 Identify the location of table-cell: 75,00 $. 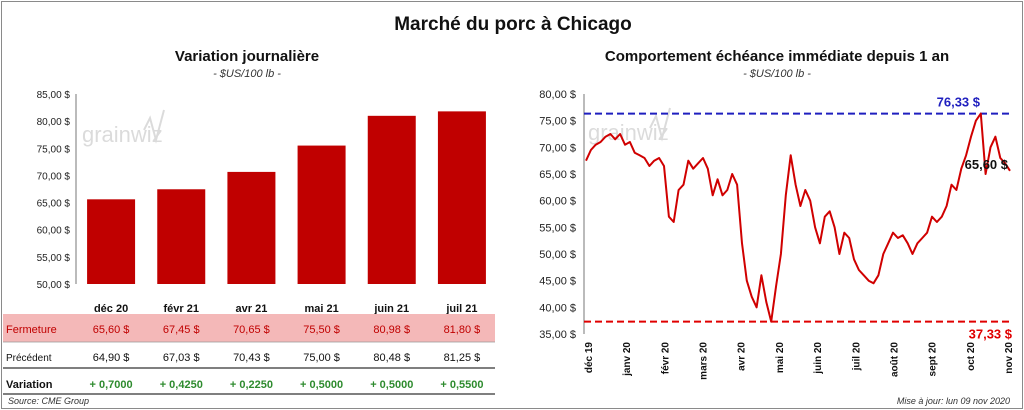
(321, 358).